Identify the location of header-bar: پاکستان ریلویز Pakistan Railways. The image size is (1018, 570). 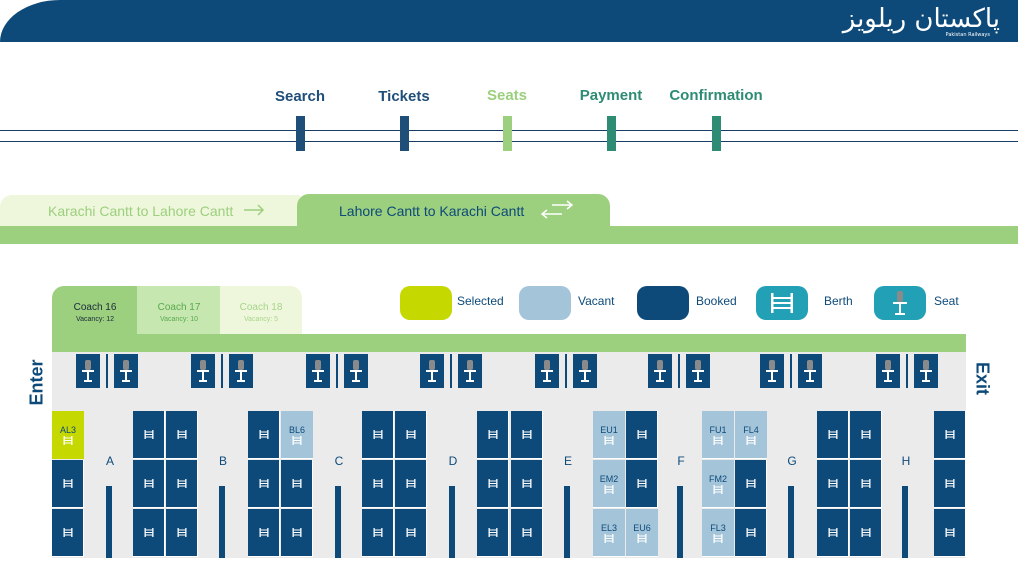
(509, 21).